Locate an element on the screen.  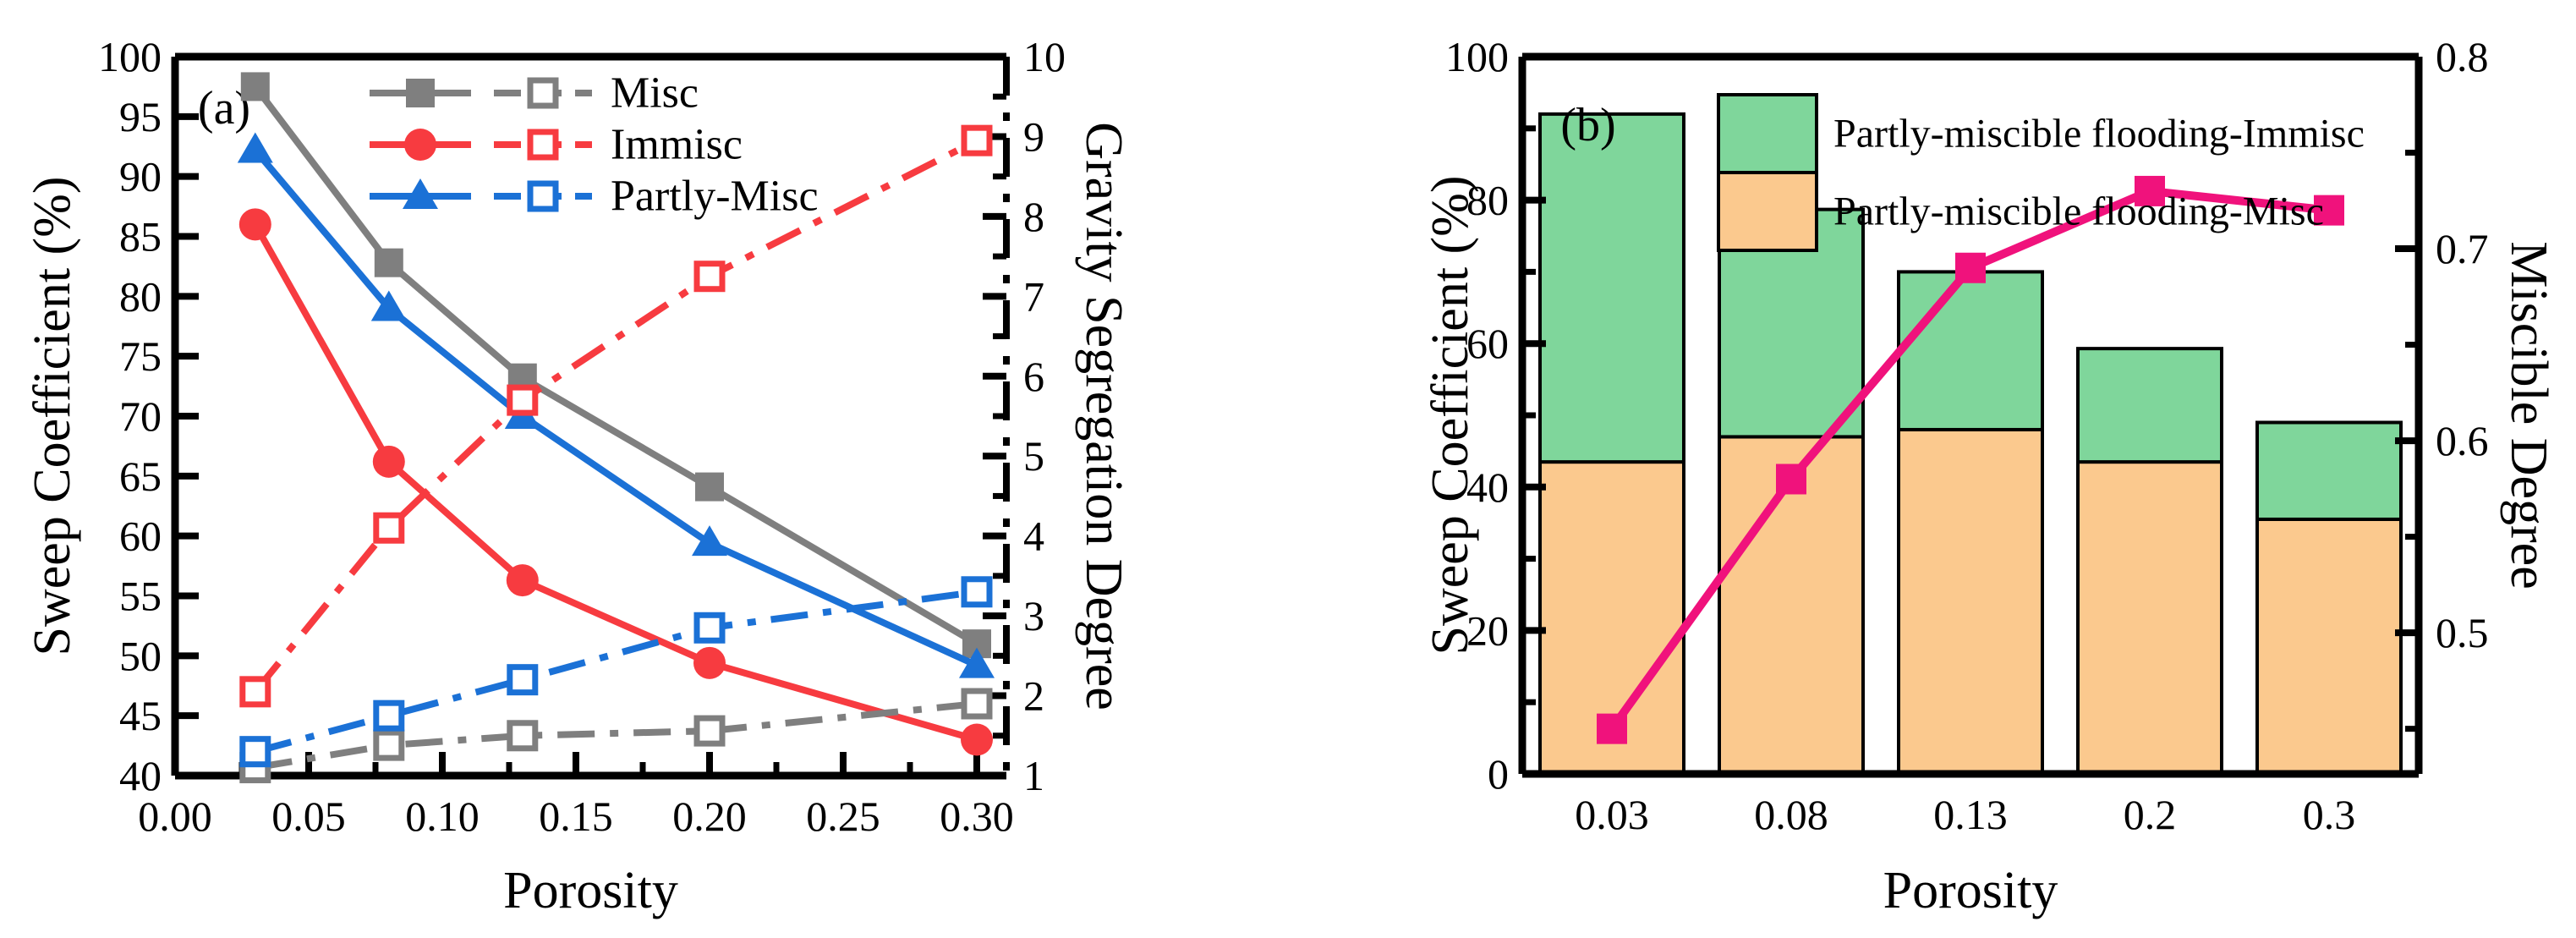
panel-a-yleft-tick-label: 85 is located at coordinates (140, 237).